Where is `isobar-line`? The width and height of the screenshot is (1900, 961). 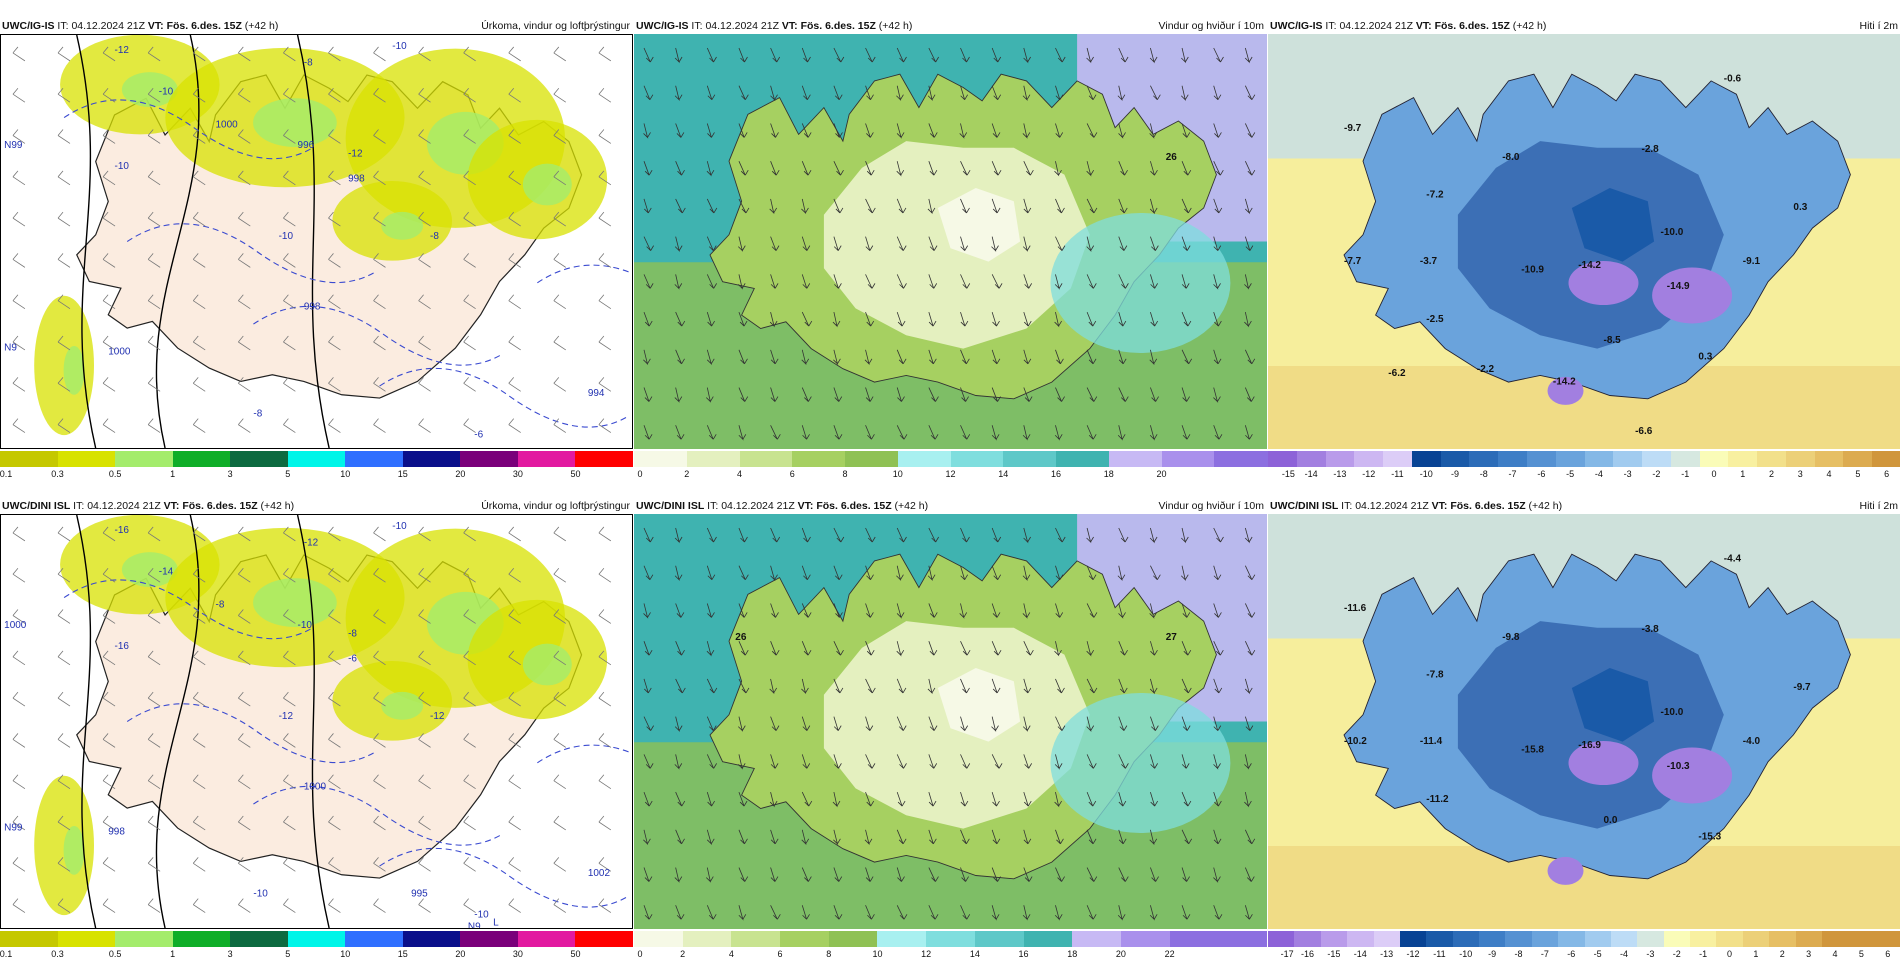 isobar-line is located at coordinates (86, 241).